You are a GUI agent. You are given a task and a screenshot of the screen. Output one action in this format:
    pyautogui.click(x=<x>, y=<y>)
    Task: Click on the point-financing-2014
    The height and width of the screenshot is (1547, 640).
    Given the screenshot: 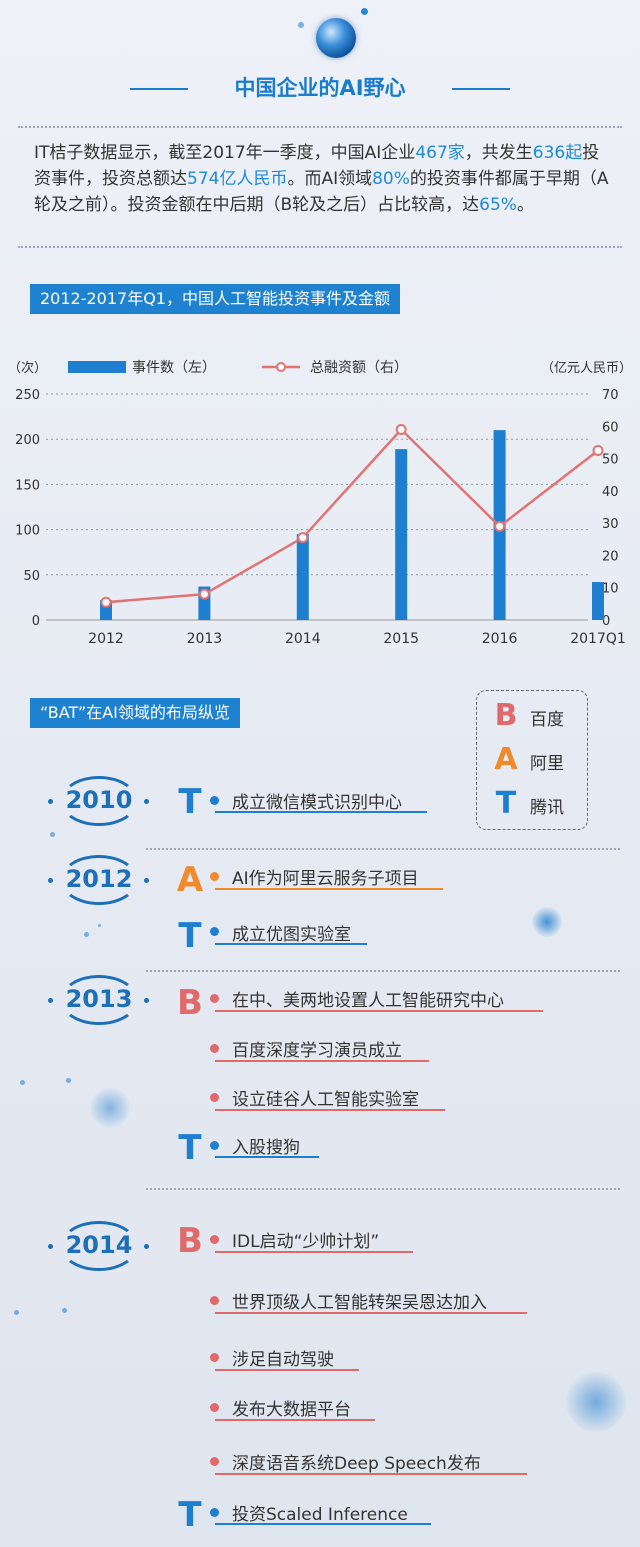 What is the action you would take?
    pyautogui.click(x=303, y=538)
    